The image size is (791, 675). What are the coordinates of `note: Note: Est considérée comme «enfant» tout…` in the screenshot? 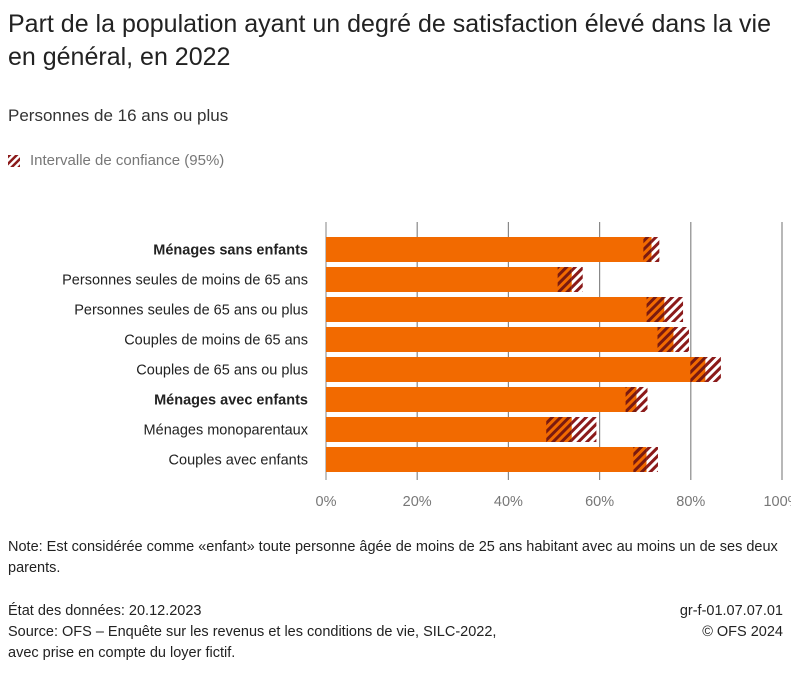 It's located at (393, 557).